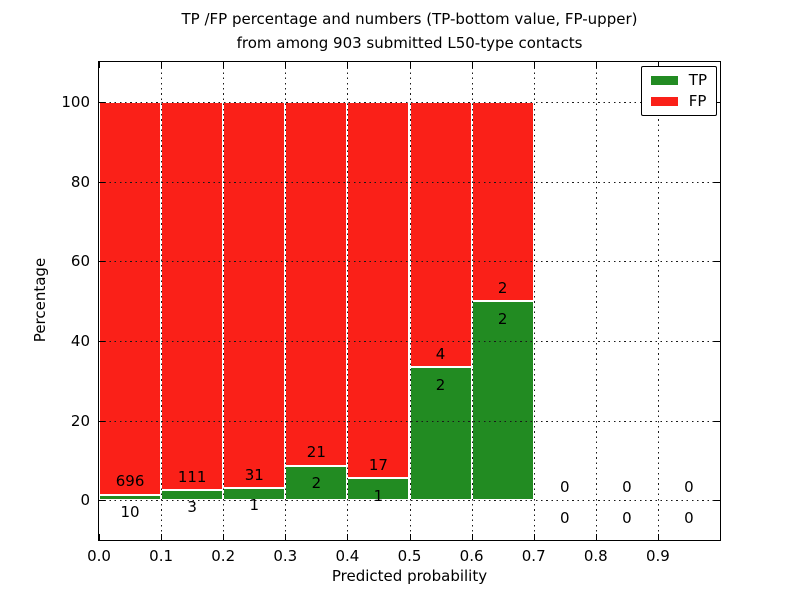 This screenshot has height=600, width=800. What do you see at coordinates (80, 420) in the screenshot?
I see `y-tick-label: 20` at bounding box center [80, 420].